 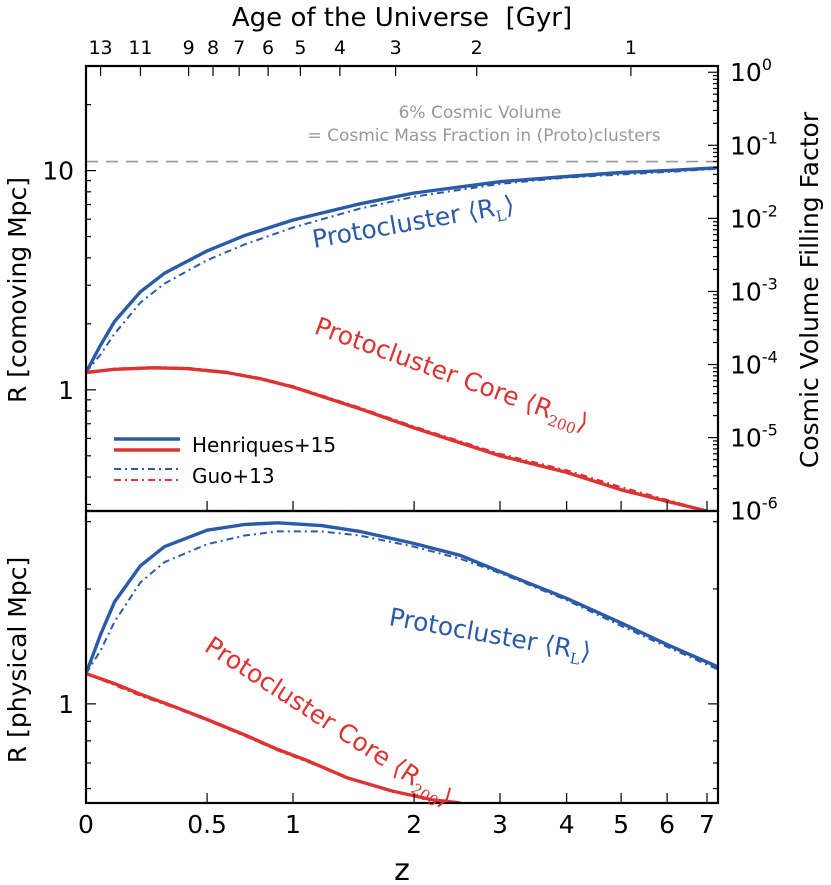 I want to click on series-physical-protocluster-solid, so click(x=402, y=598).